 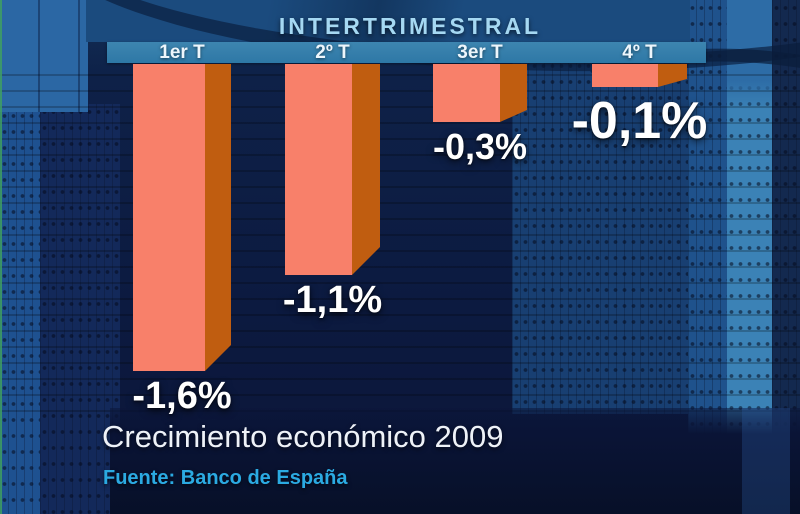 I want to click on bar-q2-face, so click(x=318, y=169).